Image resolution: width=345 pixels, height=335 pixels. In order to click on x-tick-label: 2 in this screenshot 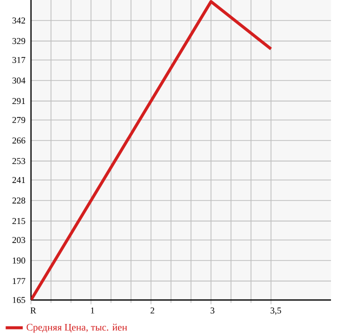, I will do `click(152, 310)`.